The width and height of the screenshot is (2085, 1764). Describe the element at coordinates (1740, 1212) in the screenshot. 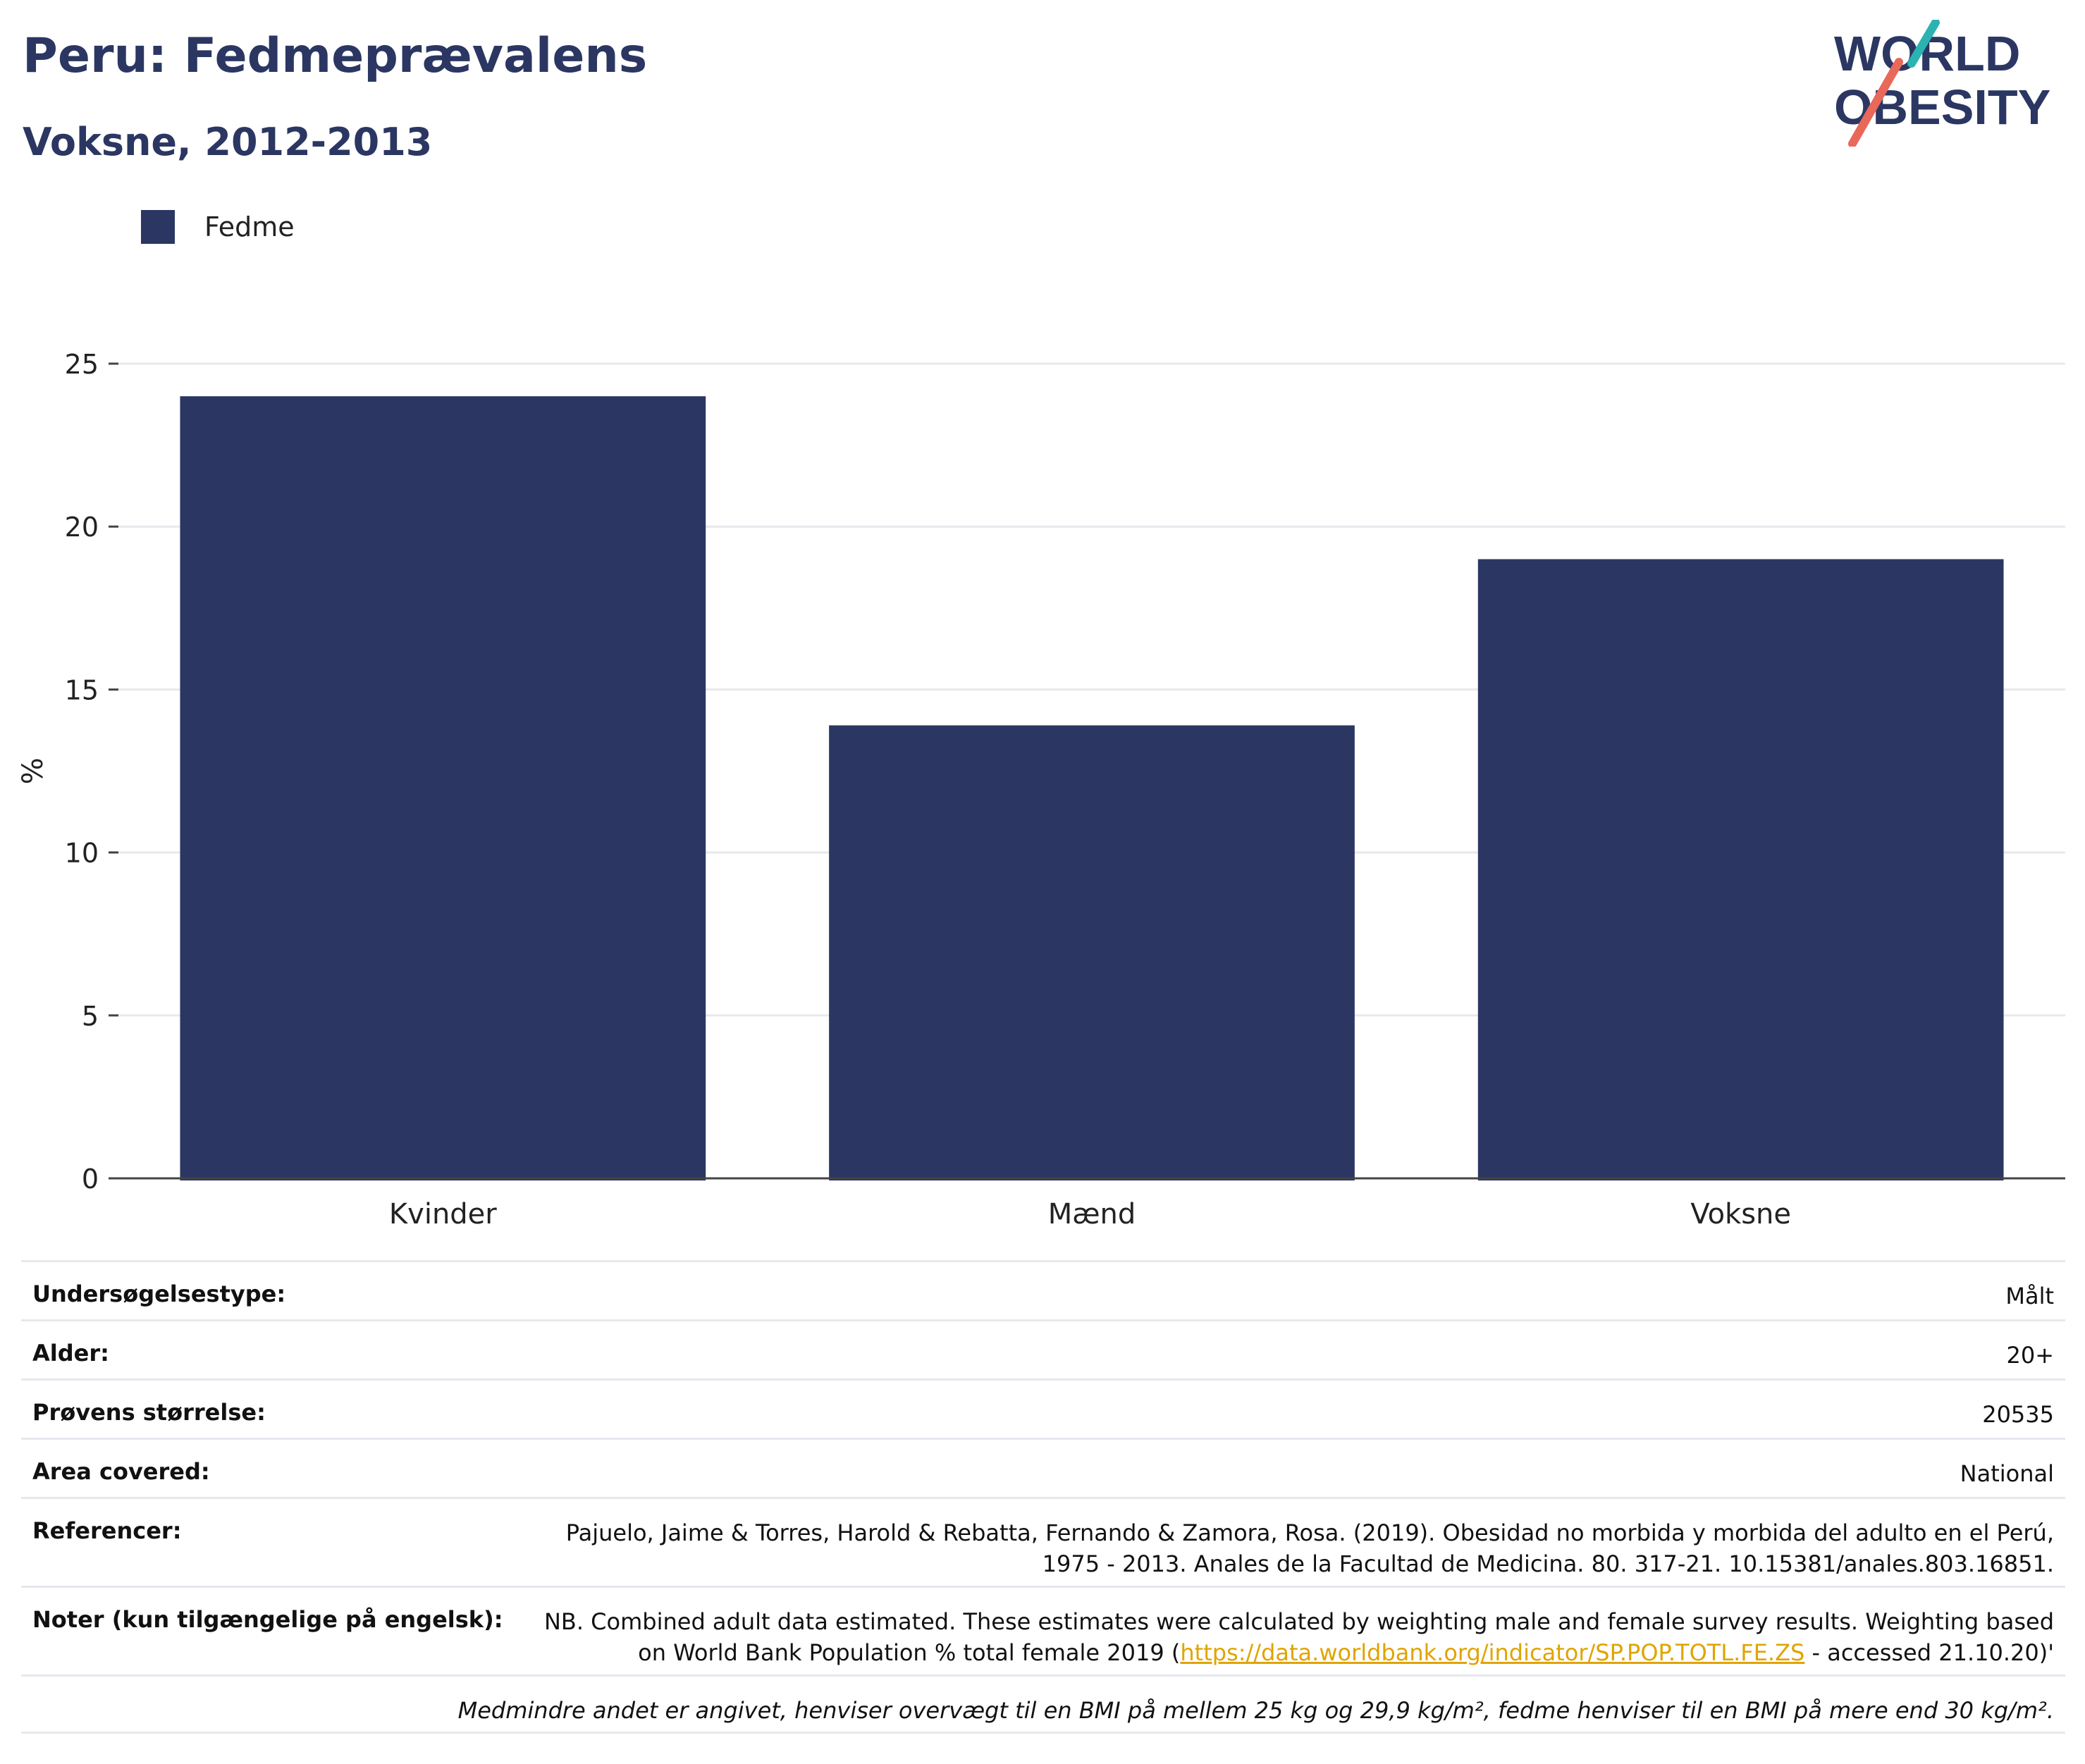

I see `x-category-label: Voksne` at that location.